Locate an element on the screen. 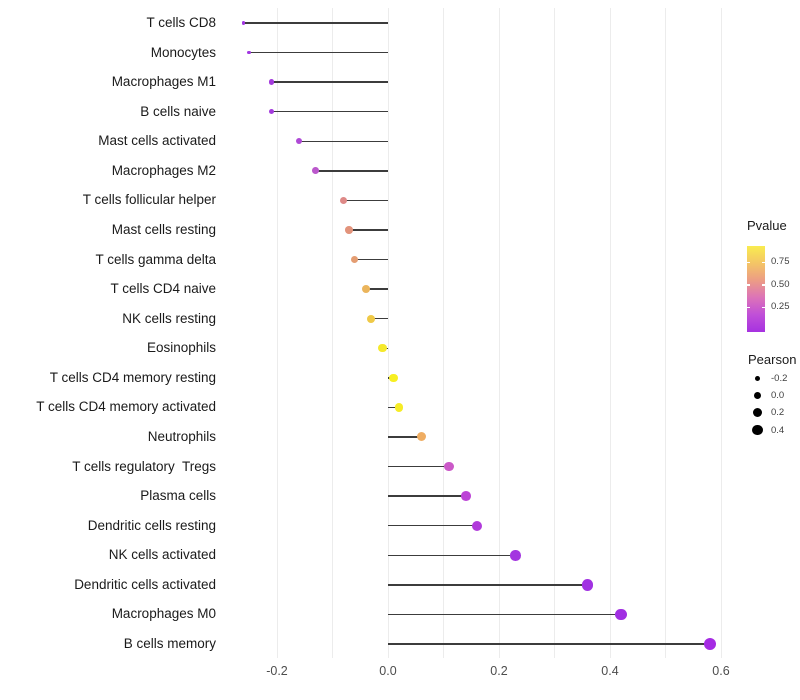  colorbar-tick-label: 0.75 is located at coordinates (780, 262).